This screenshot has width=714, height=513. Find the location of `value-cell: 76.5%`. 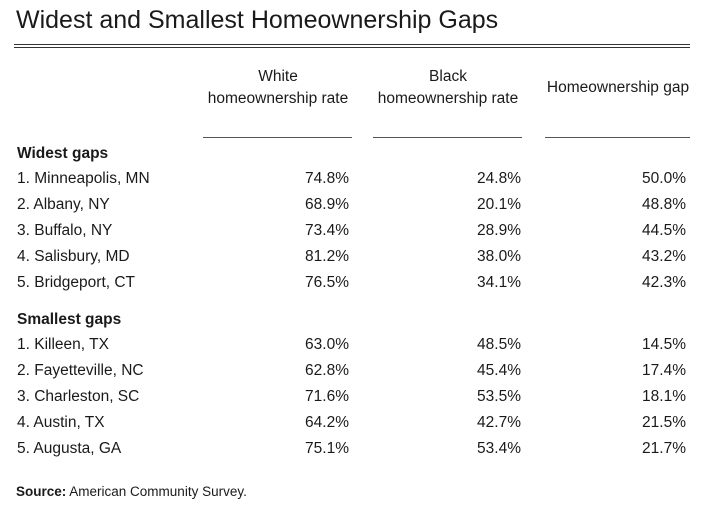

value-cell: 76.5% is located at coordinates (327, 282).